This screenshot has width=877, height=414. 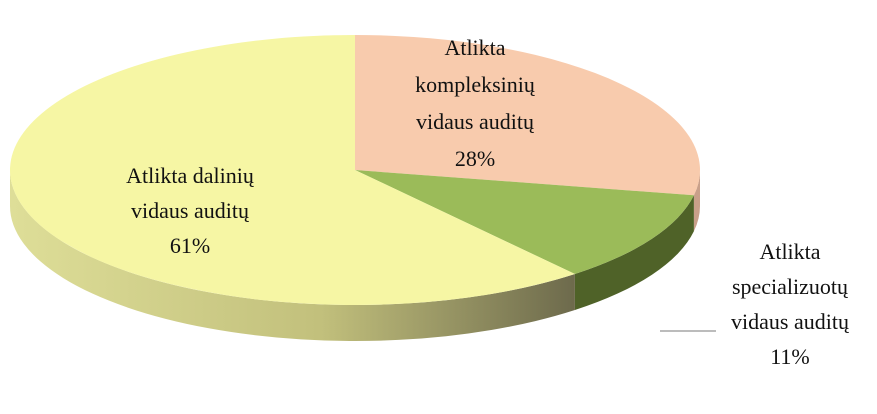 What do you see at coordinates (190, 175) in the screenshot?
I see `slice-label: Atlikta dalinių` at bounding box center [190, 175].